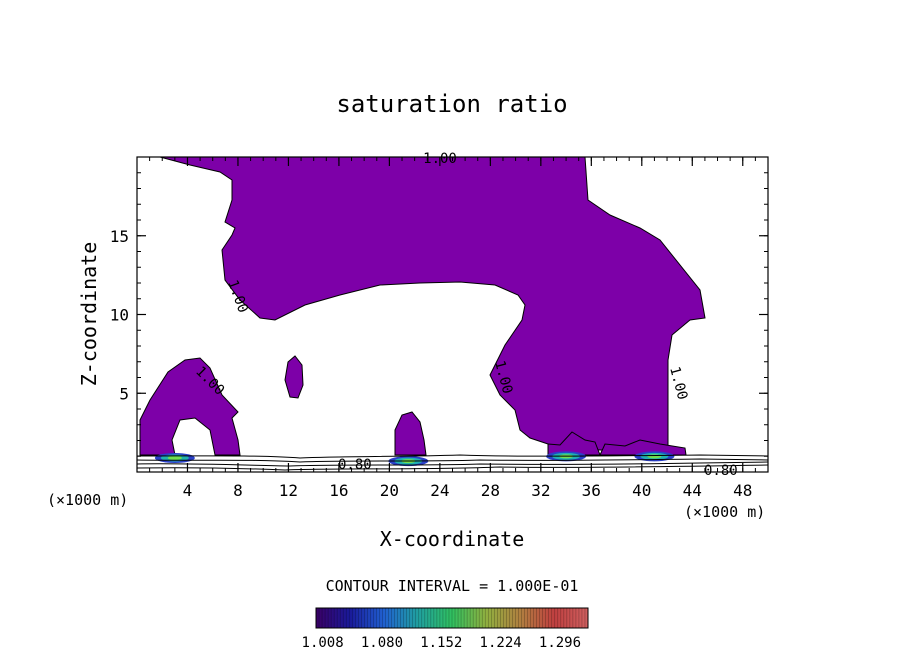 The width and height of the screenshot is (904, 654). Describe the element at coordinates (389, 490) in the screenshot. I see `x-tick-label: 20` at that location.